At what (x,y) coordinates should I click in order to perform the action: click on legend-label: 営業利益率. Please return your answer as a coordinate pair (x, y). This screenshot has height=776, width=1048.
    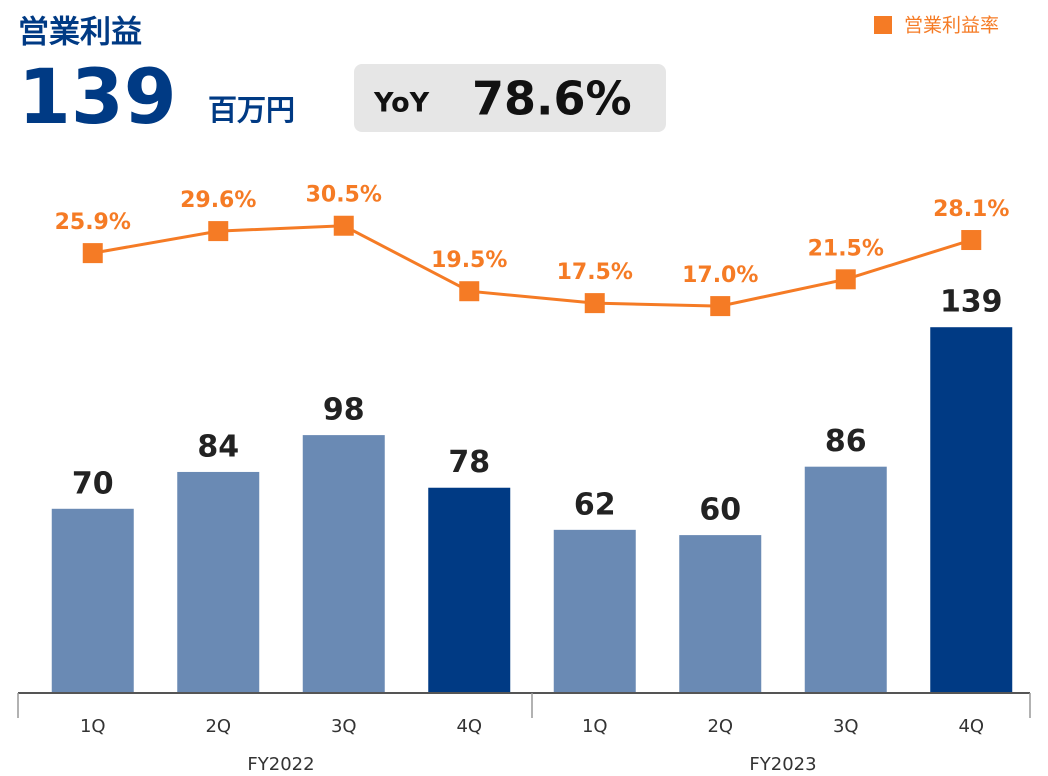
    Looking at the image, I should click on (951, 26).